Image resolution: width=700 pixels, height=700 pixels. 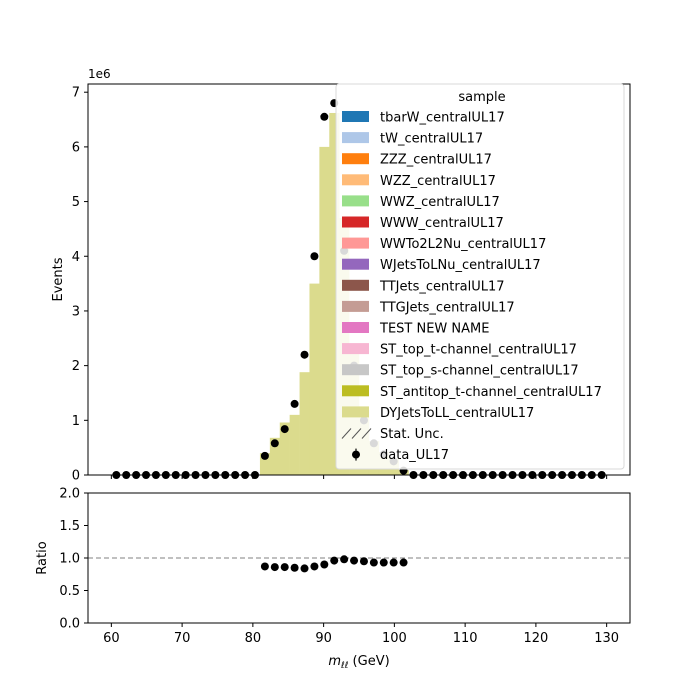 What do you see at coordinates (344, 666) in the screenshot?
I see `x-axis-label-subscript: ℓℓ` at bounding box center [344, 666].